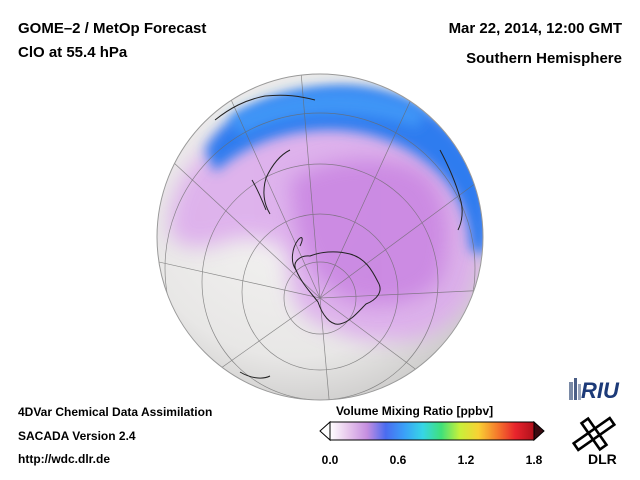 This screenshot has width=640, height=480. Describe the element at coordinates (415, 411) in the screenshot. I see `colorbar-title: Volume Mixing Ratio [ppbv]` at that location.